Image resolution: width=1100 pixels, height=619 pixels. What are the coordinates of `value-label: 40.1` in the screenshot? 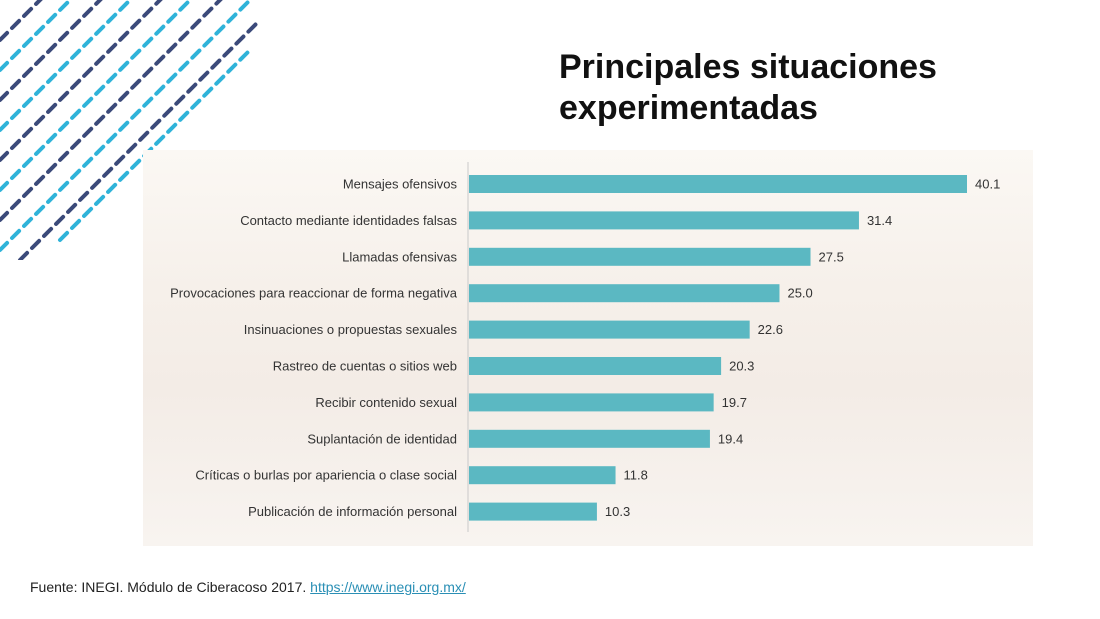 It's located at (987, 184).